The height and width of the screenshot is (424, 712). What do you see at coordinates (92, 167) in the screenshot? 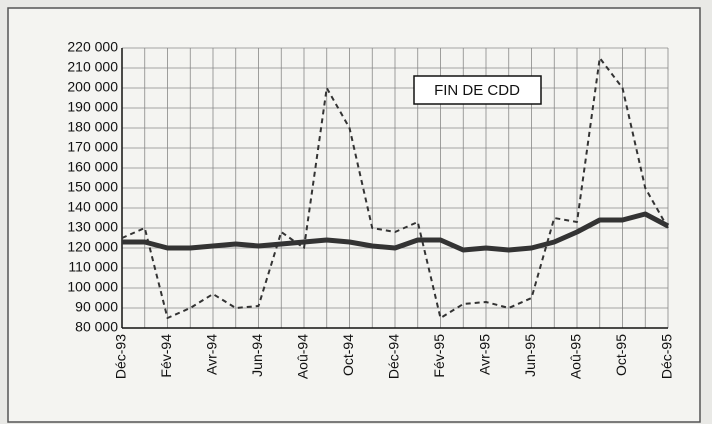
I see `y-tick-label: 160 000` at bounding box center [92, 167].